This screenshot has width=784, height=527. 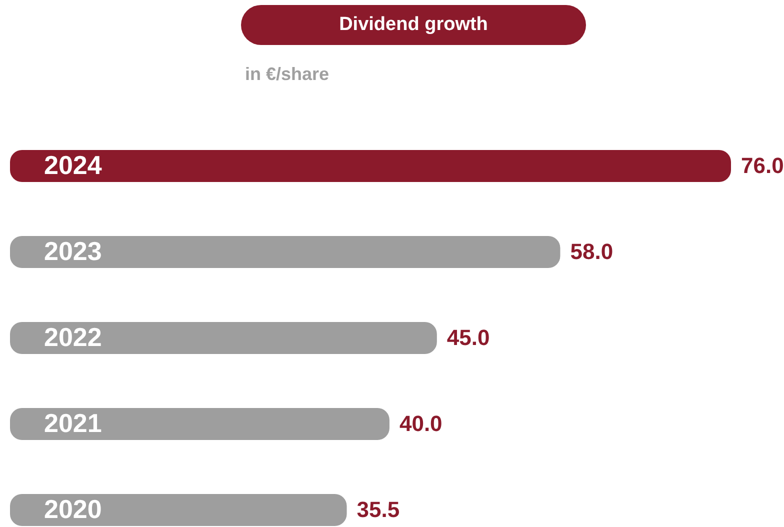 What do you see at coordinates (73, 251) in the screenshot?
I see `y-tick-label: 2023` at bounding box center [73, 251].